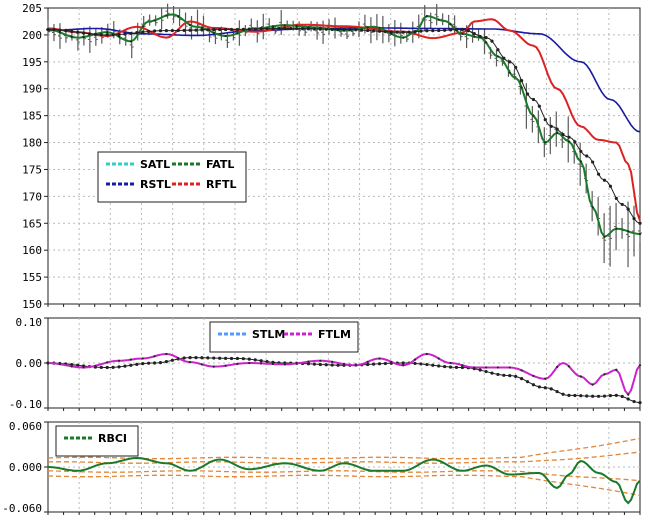  Describe the element at coordinates (32, 250) in the screenshot. I see `y-tick-label: 160` at that location.